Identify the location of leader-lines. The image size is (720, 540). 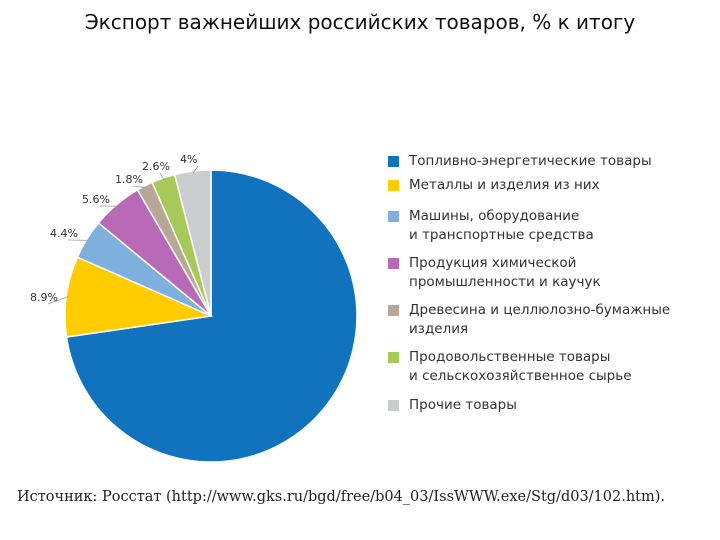
(123, 235).